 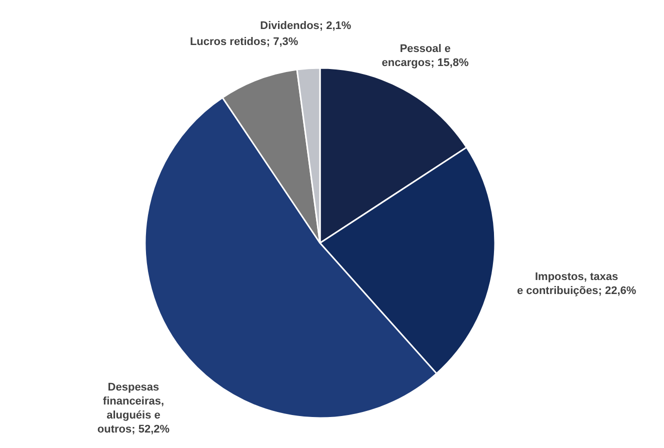 I want to click on slice-label: Pessoal e encargos; 15,8%, so click(x=425, y=55).